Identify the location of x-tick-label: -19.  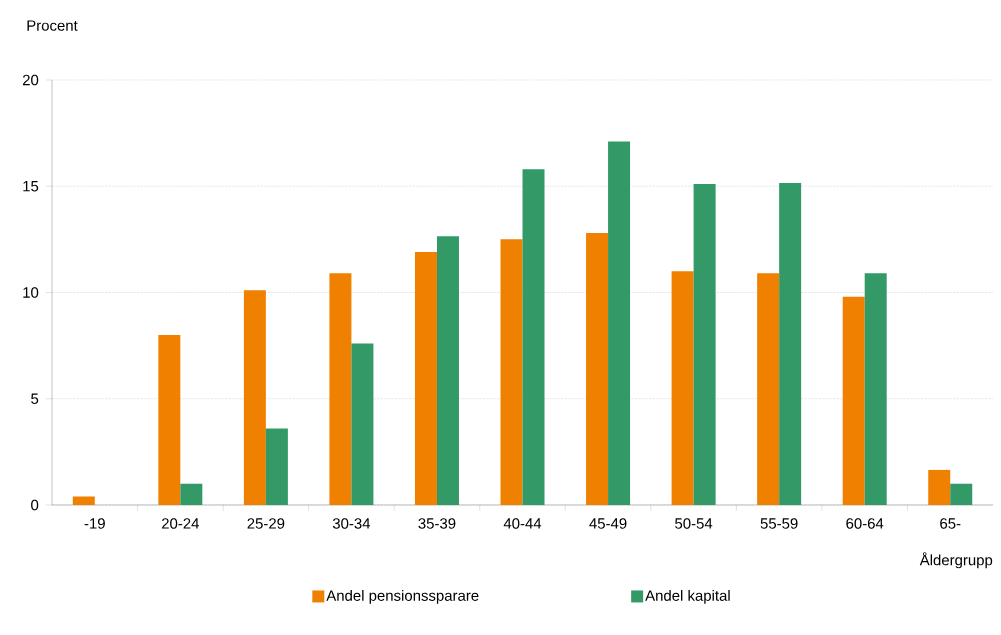
(94, 523).